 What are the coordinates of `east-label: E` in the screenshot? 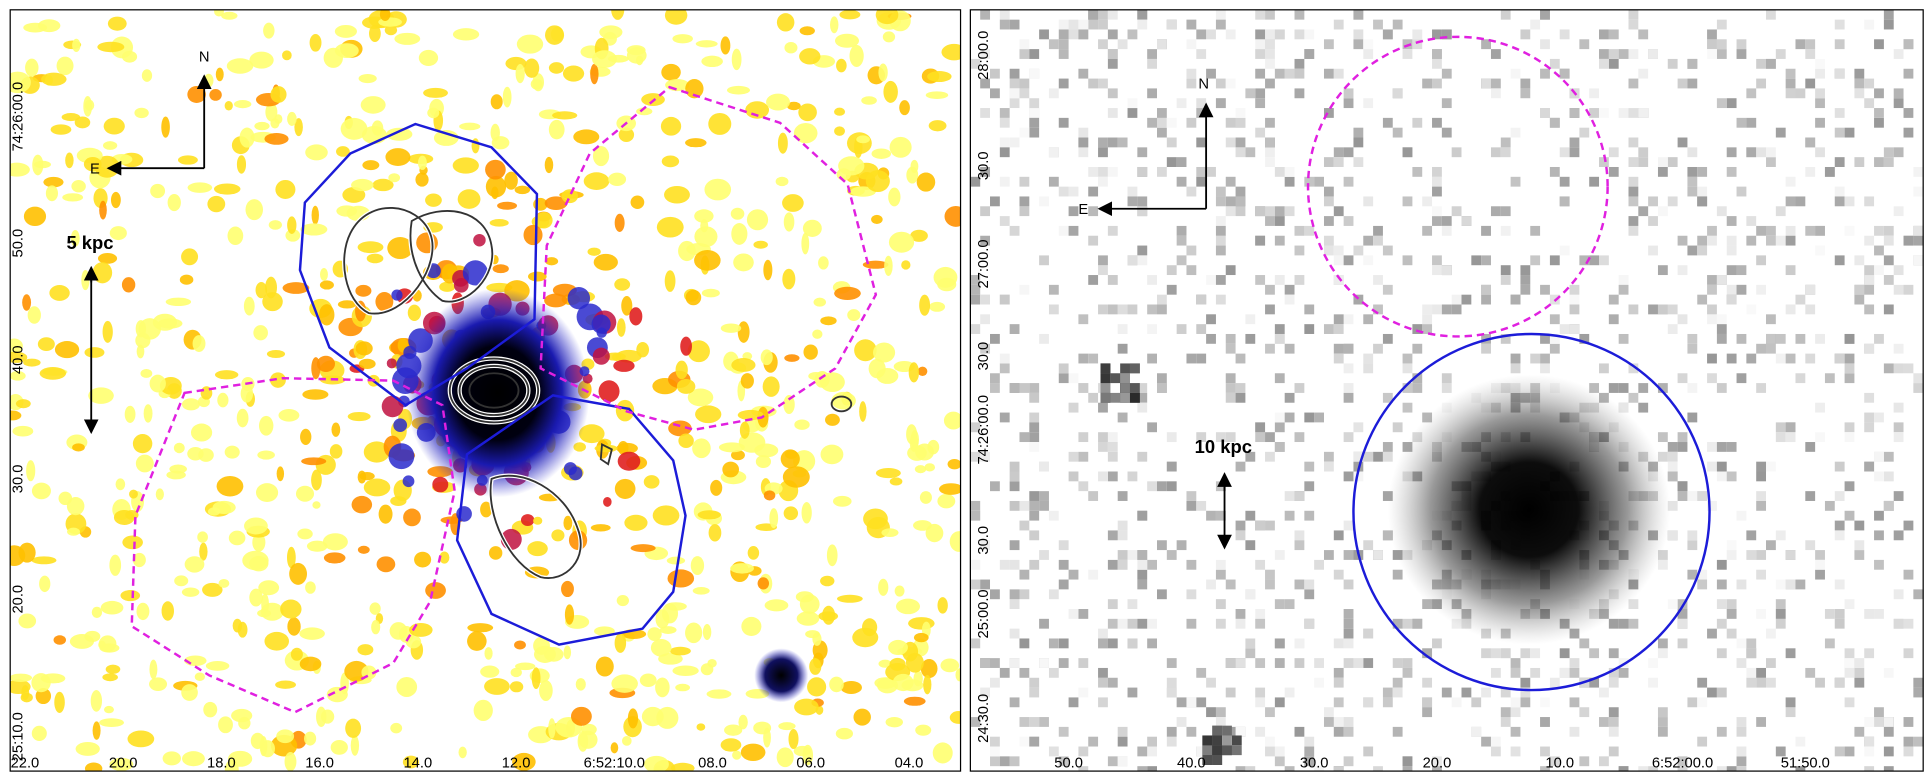 It's located at (1083, 210).